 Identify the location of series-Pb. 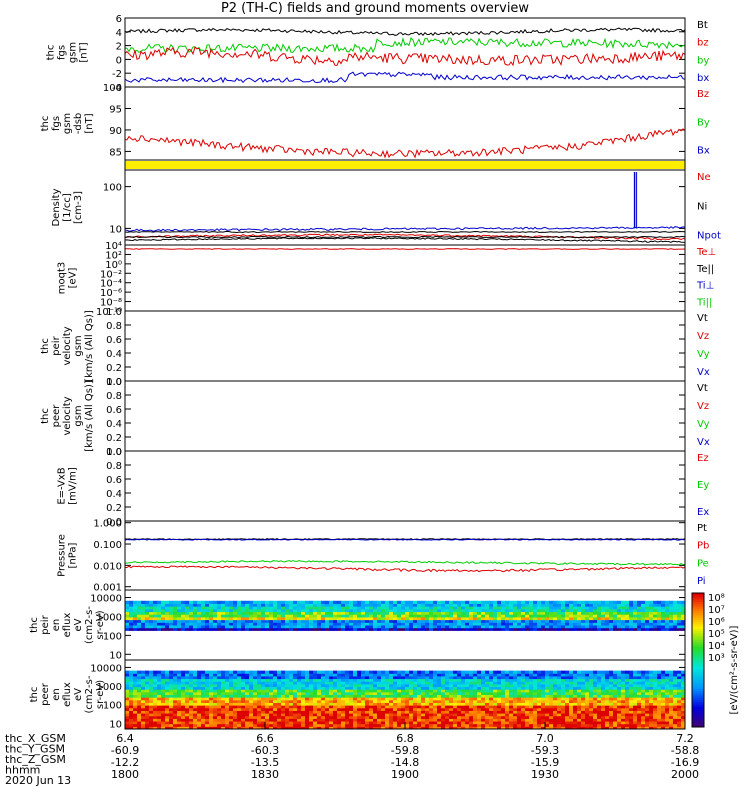
(405, 569).